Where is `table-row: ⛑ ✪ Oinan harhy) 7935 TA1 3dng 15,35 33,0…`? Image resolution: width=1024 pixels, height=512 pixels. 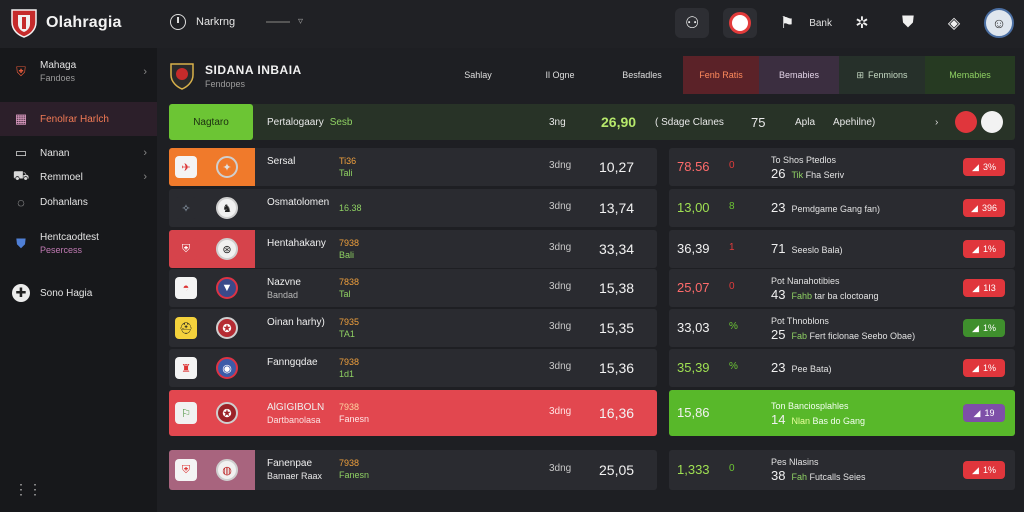 table-row: ⛑ ✪ Oinan harhy) 7935 TA1 3dng 15,35 33,0… is located at coordinates (592, 328).